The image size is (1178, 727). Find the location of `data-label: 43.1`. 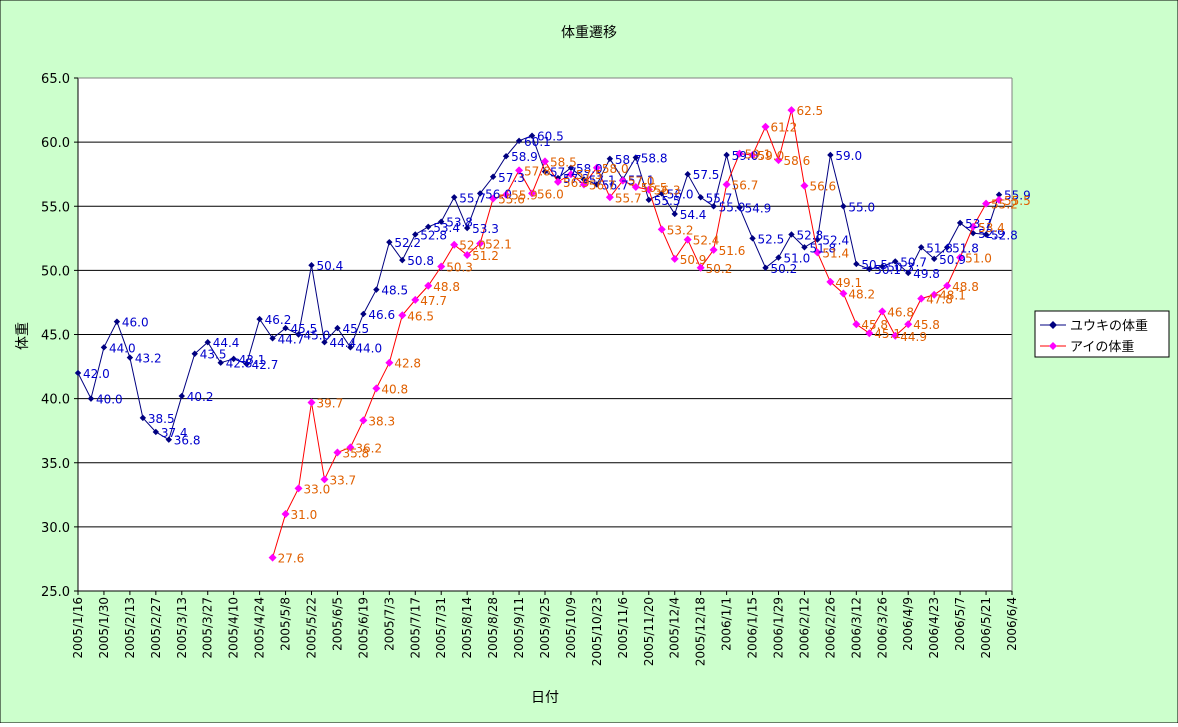

data-label: 43.1 is located at coordinates (252, 360).